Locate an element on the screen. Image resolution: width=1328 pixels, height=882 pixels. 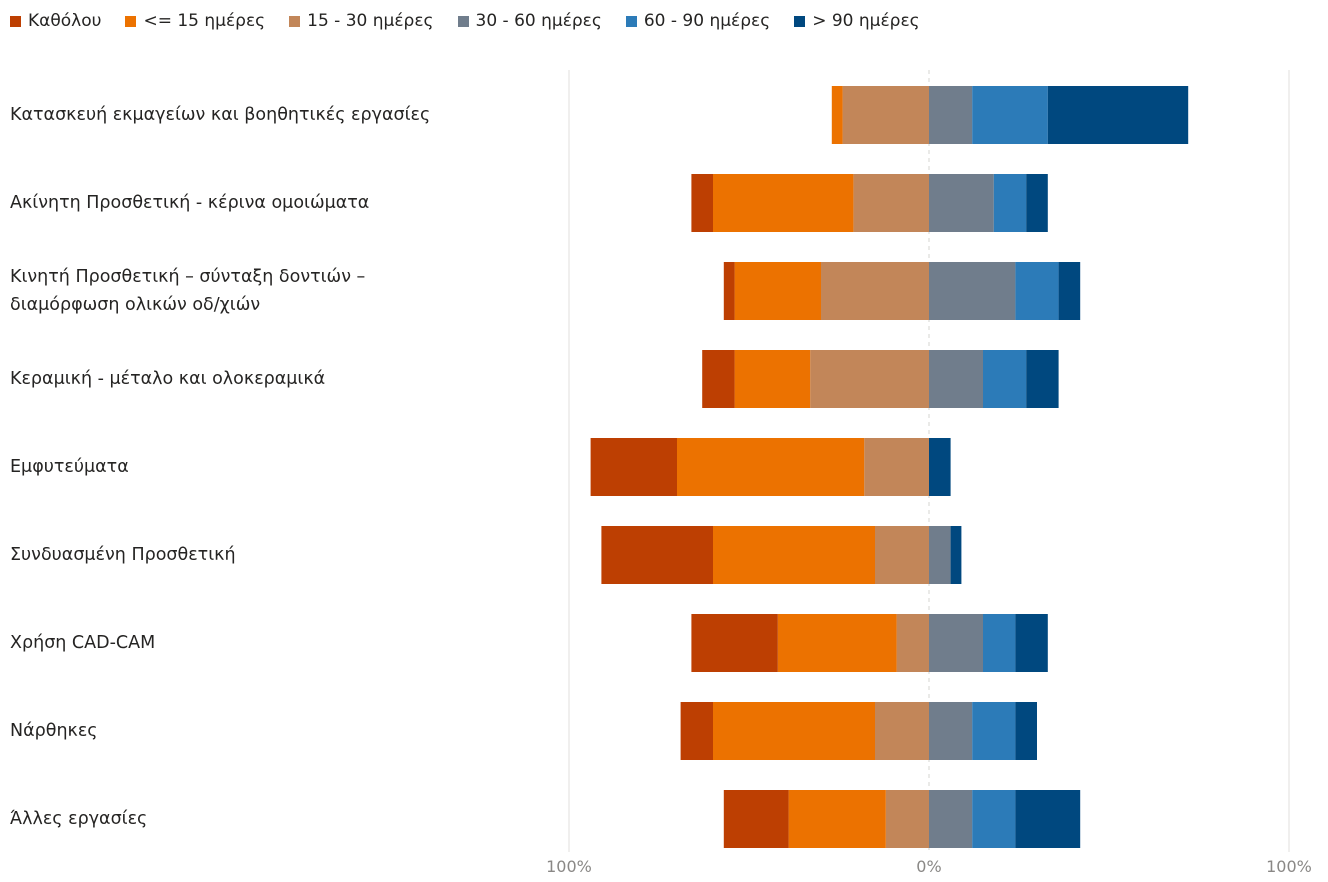
legend-label: 60 - 90 ημέρες is located at coordinates (707, 21).